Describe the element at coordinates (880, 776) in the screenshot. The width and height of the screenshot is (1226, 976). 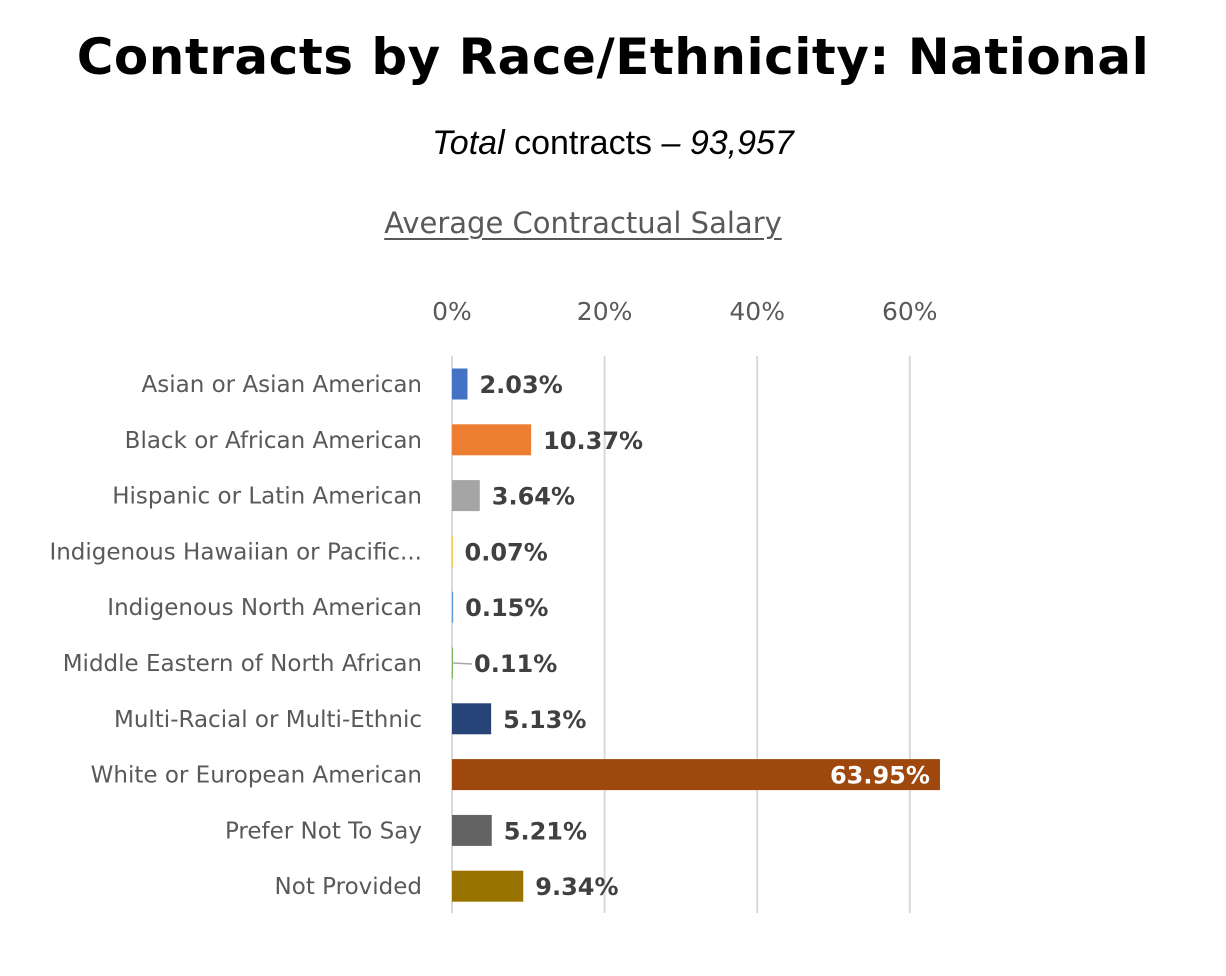
I see `value-label: 63.95%` at that location.